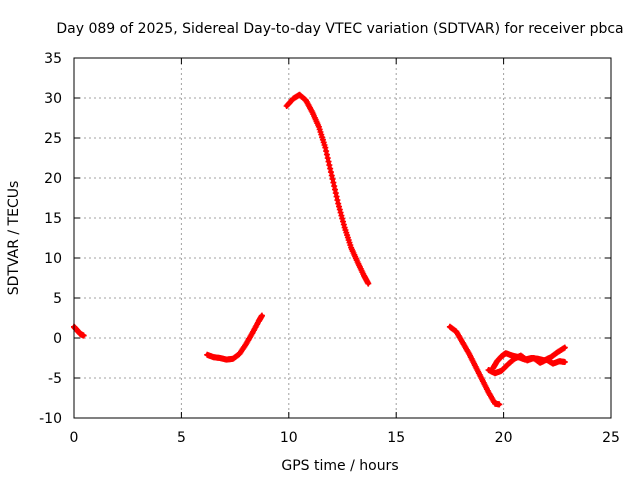 This screenshot has width=640, height=480. I want to click on x-tick-label: 10, so click(289, 438).